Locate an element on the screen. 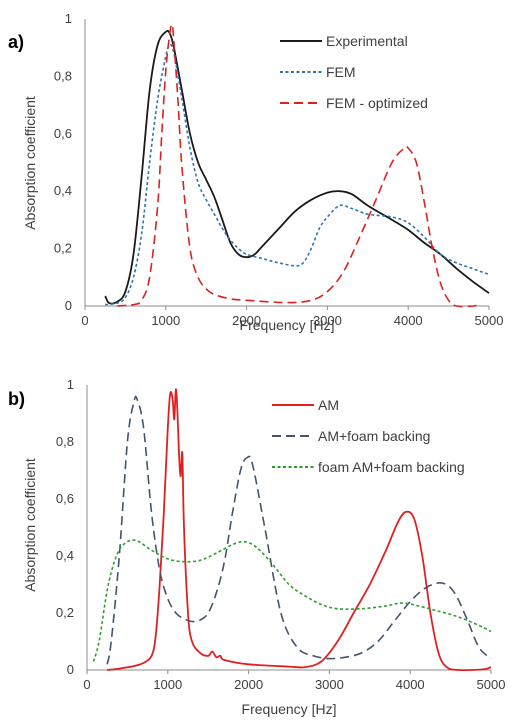  panel-a-y-tick-label: 1 is located at coordinates (68, 18).